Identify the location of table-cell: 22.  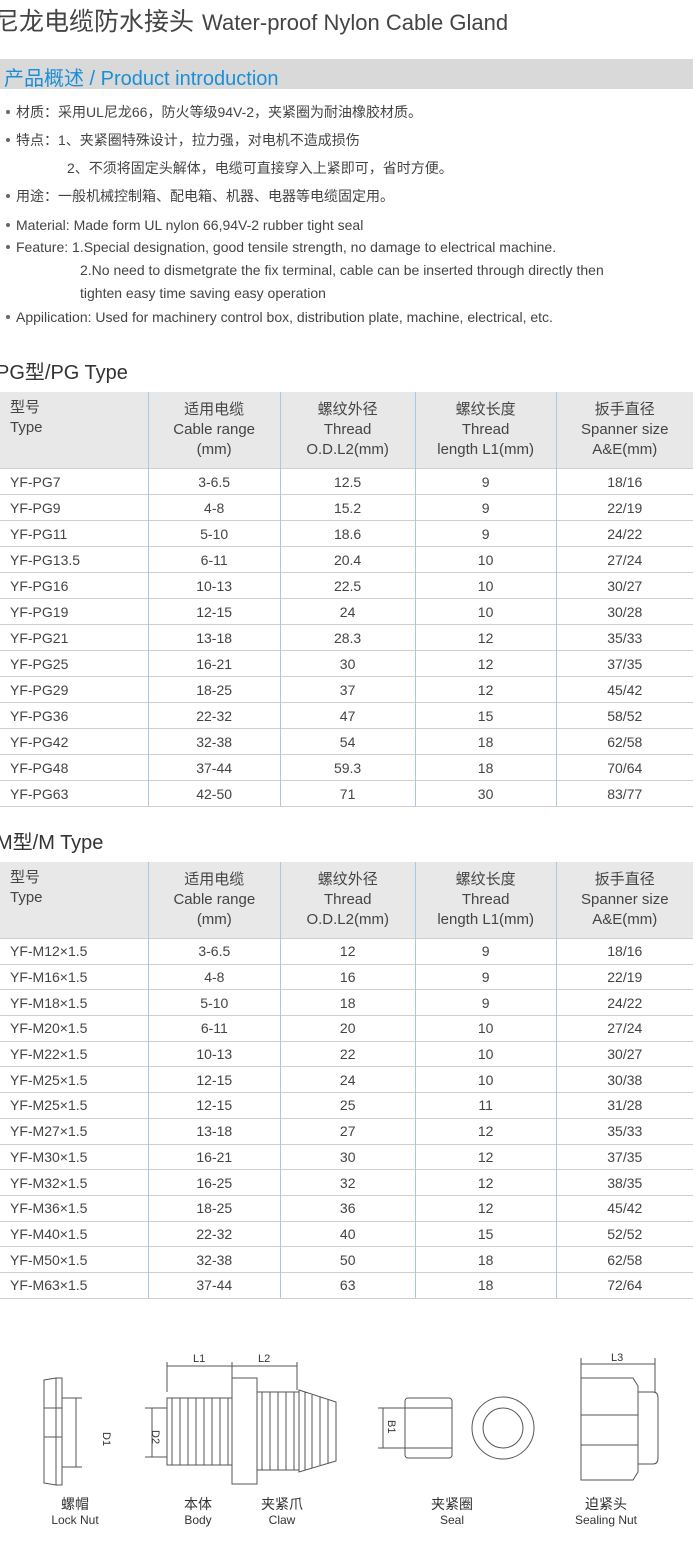
(347, 1053).